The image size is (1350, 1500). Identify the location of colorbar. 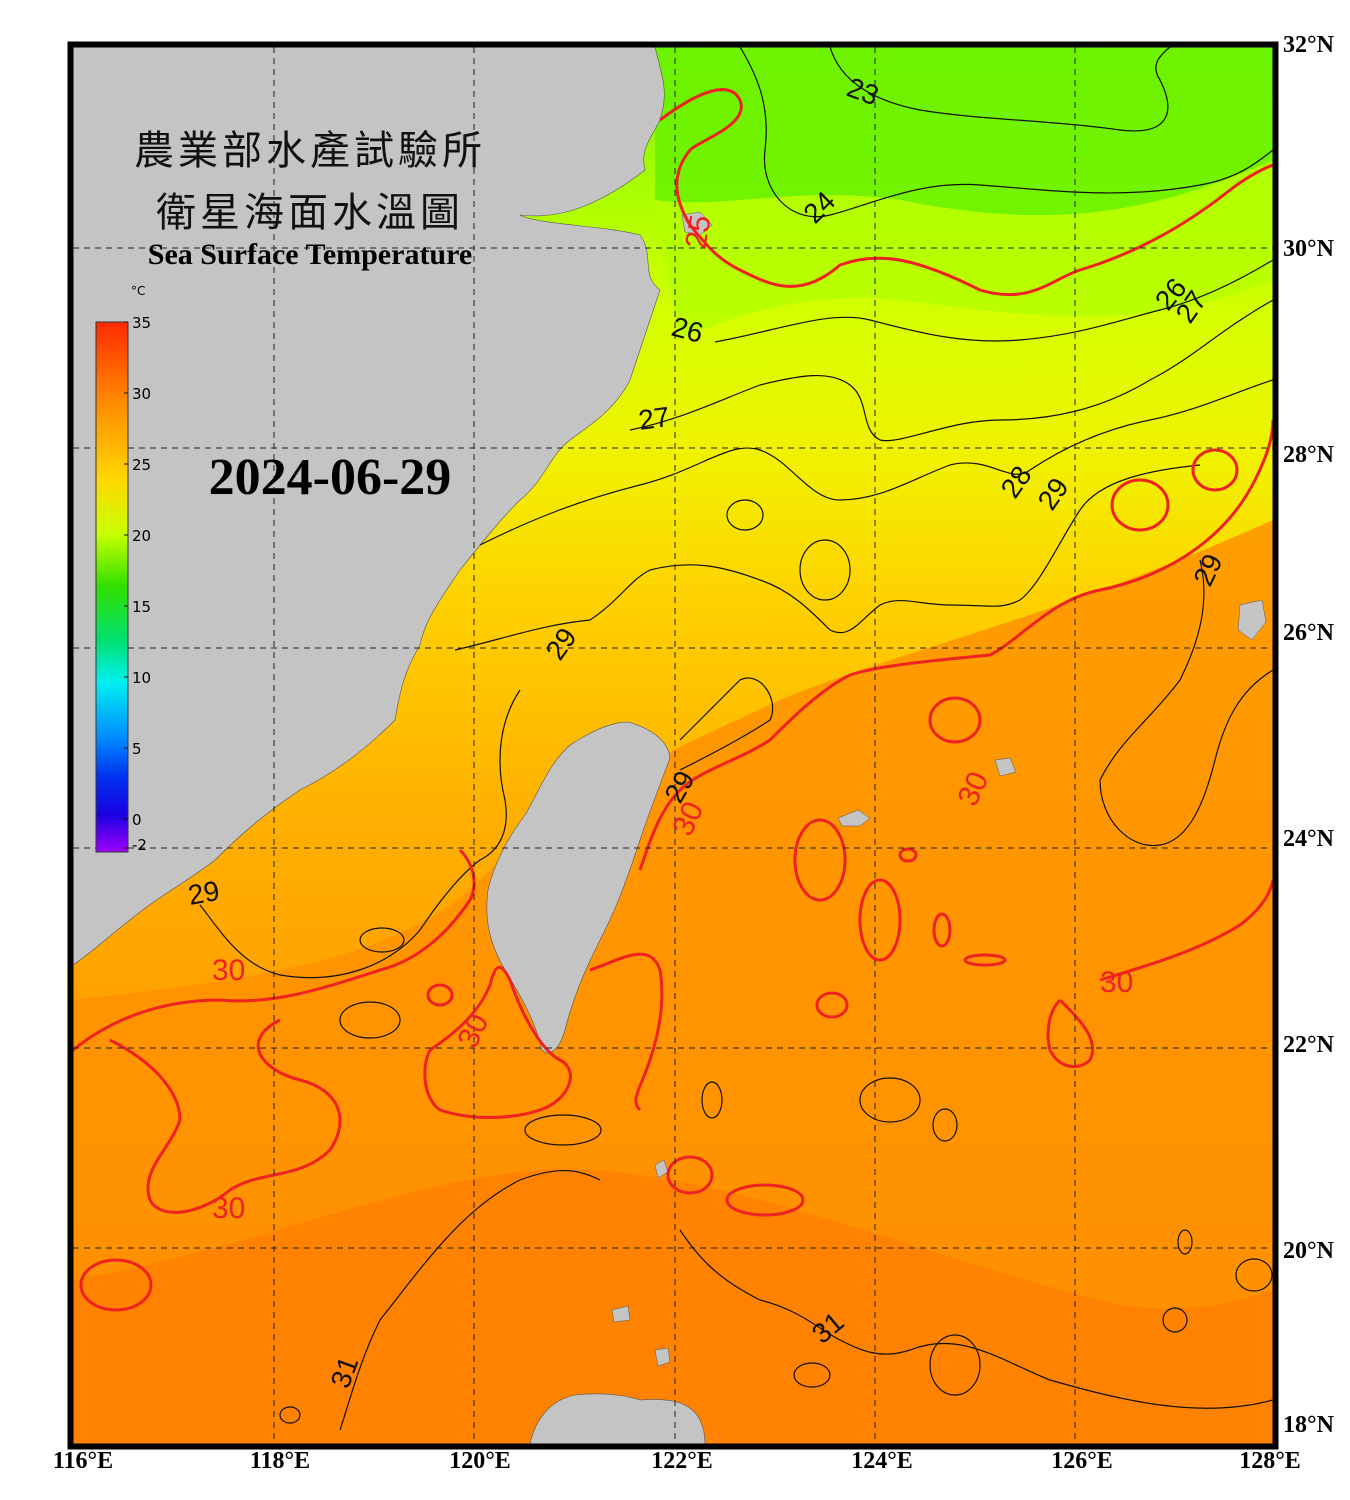
(112, 587).